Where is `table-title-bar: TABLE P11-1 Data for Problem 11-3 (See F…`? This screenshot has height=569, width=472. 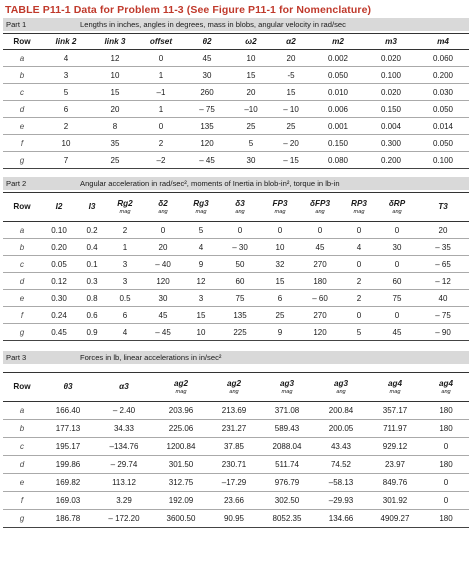 table-title-bar: TABLE P11-1 Data for Problem 11-3 (See F… is located at coordinates (236, 10).